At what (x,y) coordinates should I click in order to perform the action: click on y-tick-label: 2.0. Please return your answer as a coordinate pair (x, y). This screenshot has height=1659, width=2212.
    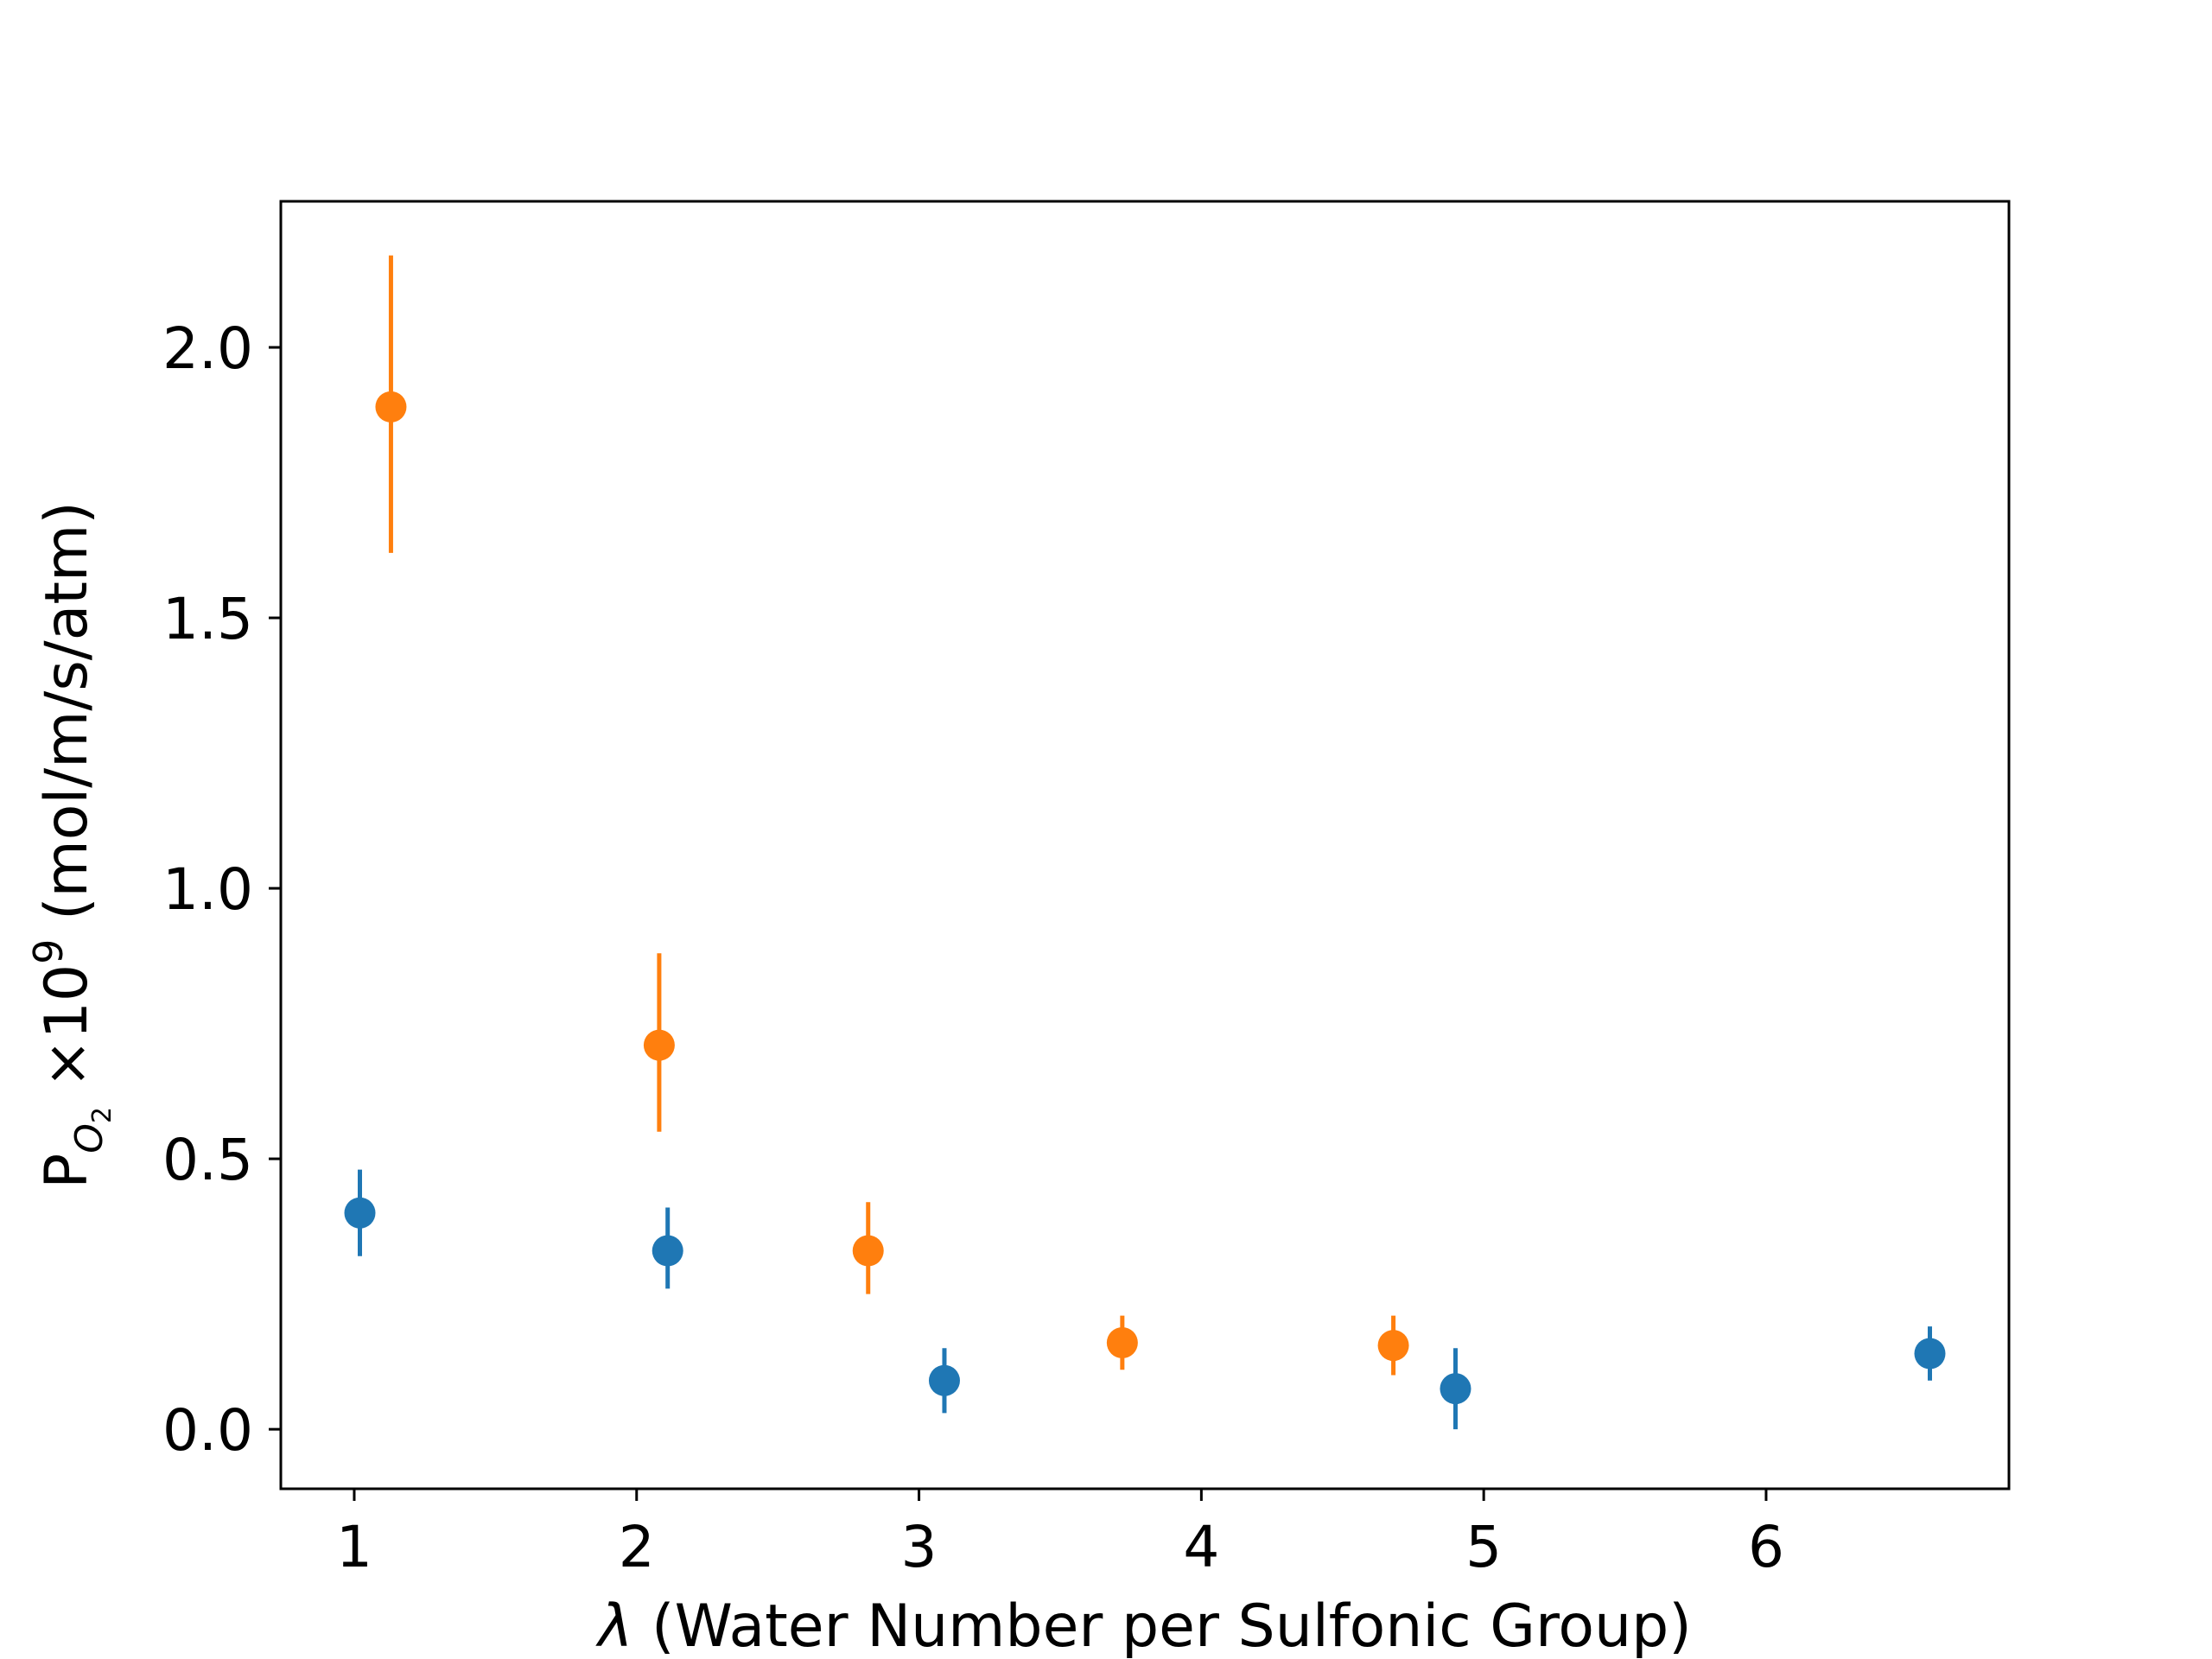
    Looking at the image, I should click on (207, 348).